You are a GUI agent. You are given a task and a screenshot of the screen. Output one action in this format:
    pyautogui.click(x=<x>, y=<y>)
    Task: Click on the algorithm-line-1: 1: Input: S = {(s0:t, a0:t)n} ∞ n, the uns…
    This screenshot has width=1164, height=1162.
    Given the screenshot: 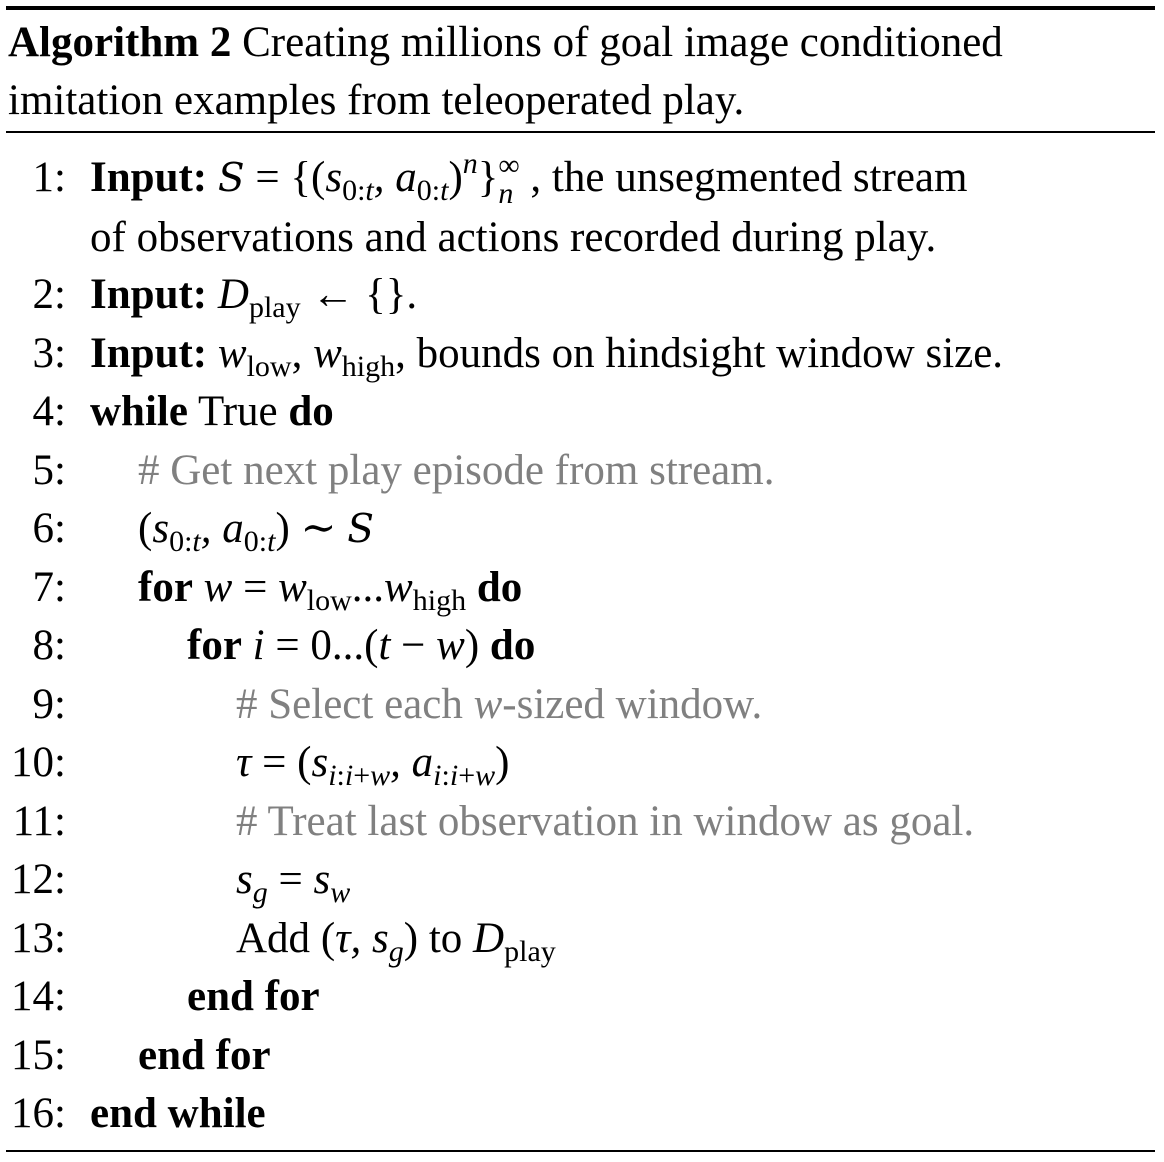 What is the action you would take?
    pyautogui.click(x=582, y=207)
    